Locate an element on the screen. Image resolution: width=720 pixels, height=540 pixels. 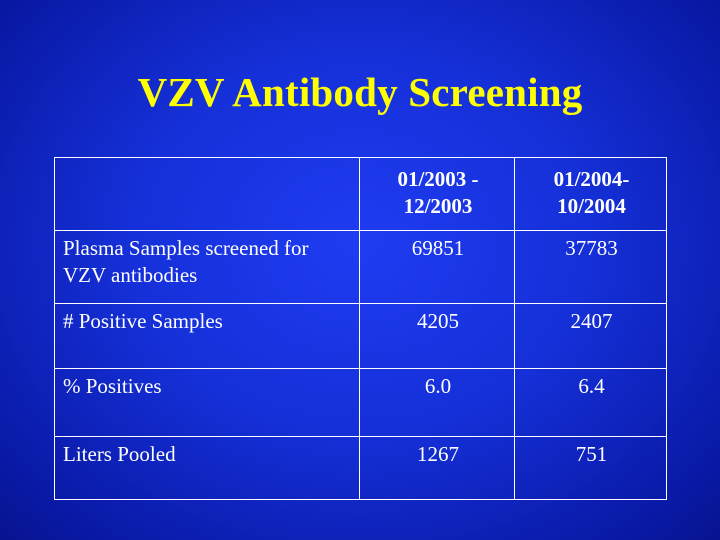
table-row: Liters Pooled 1267 751 is located at coordinates (360, 468).